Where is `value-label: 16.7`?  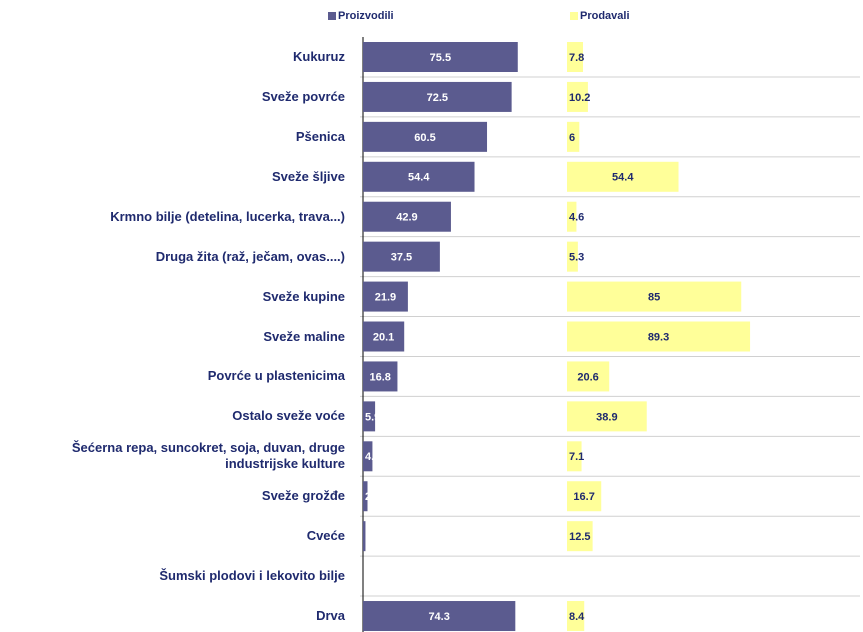
value-label: 16.7 is located at coordinates (583, 497).